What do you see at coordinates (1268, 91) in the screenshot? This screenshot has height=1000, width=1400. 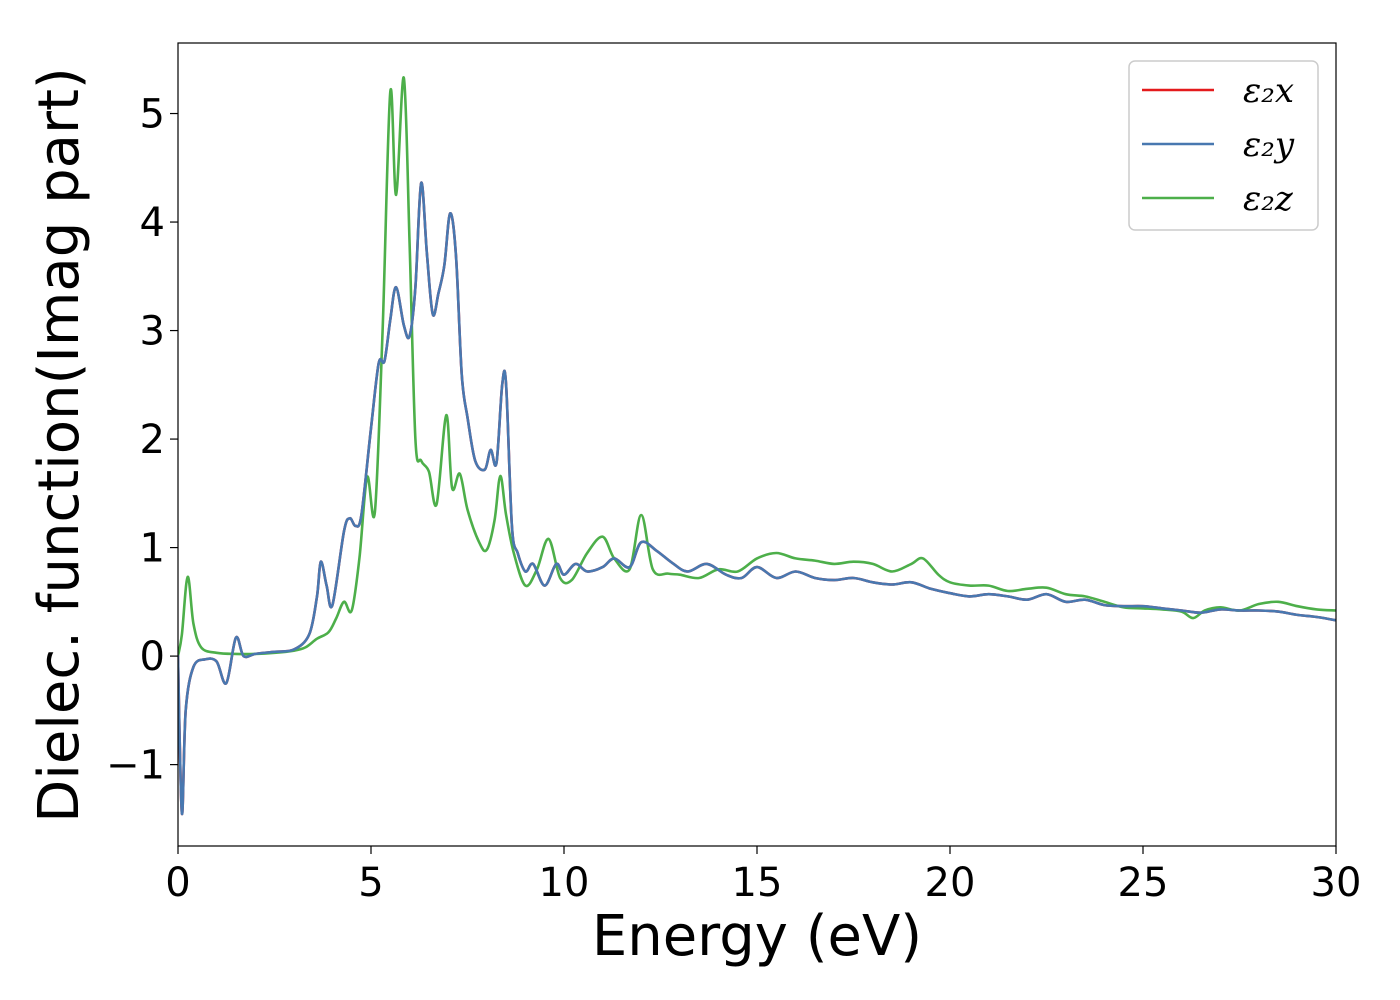 I see `legend-label: ε₂x` at bounding box center [1268, 91].